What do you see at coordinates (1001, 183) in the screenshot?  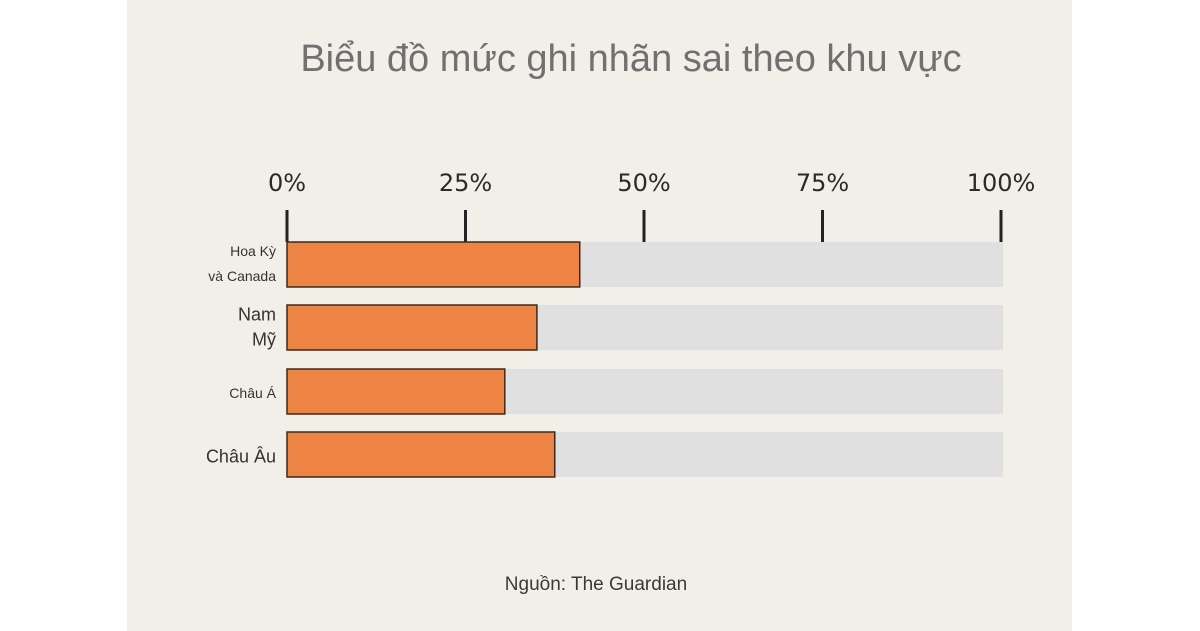 I see `x-axis-tick-label: 100%` at bounding box center [1001, 183].